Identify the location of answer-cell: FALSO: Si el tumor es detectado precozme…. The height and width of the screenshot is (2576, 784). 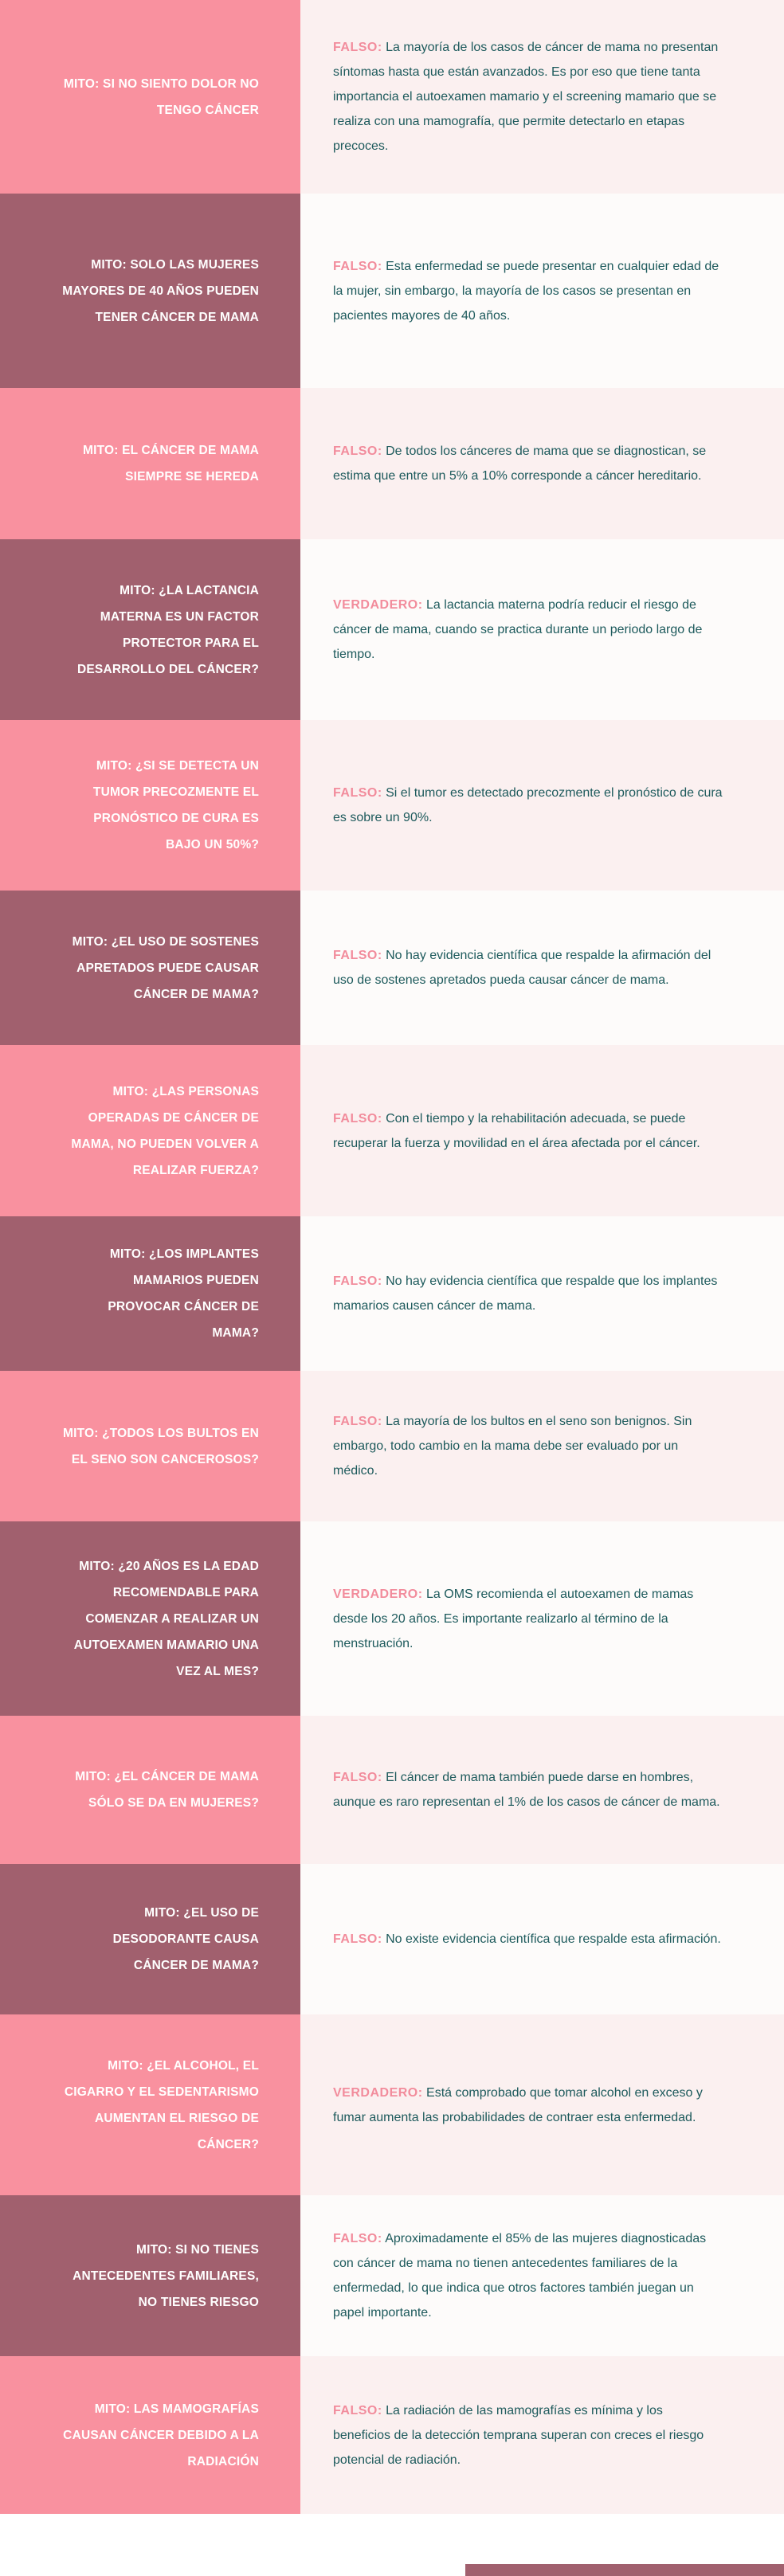
(542, 805).